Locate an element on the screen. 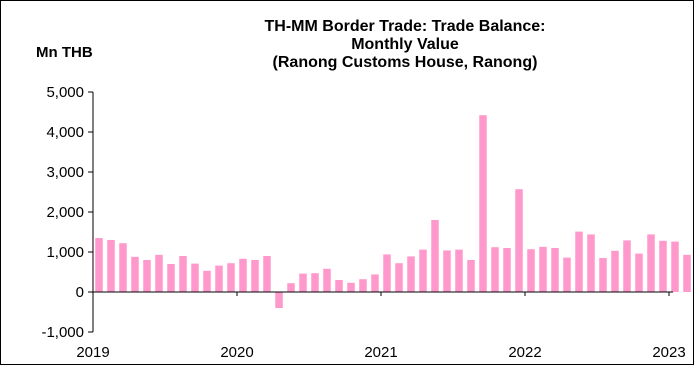 The image size is (694, 365). y-tick-label: -1,000 is located at coordinates (62, 332).